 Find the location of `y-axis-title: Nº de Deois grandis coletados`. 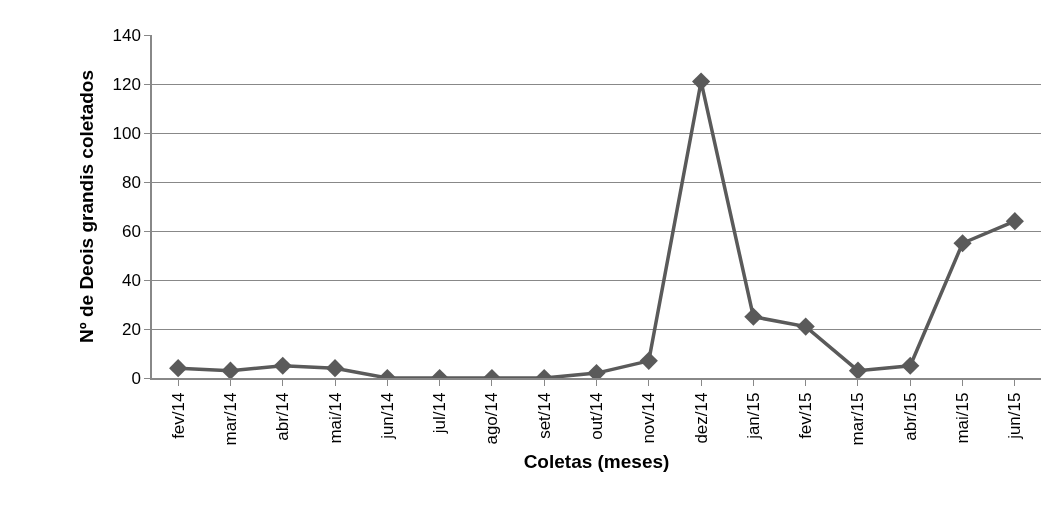

y-axis-title: Nº de Deois grandis coletados is located at coordinates (86, 206).